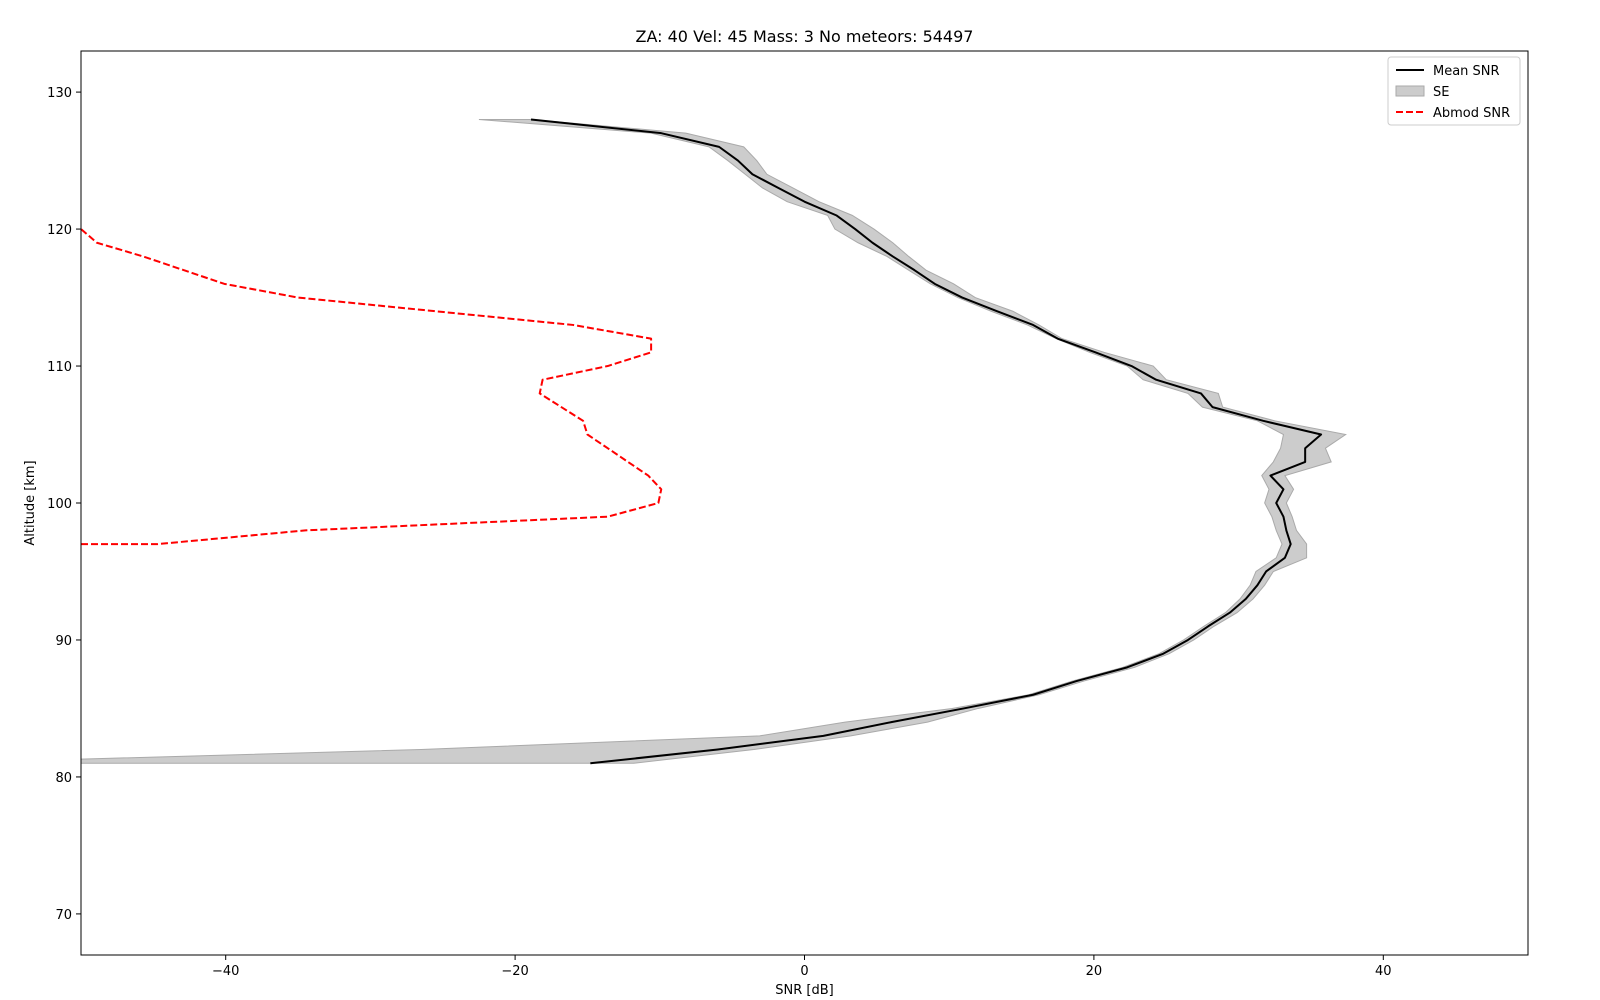  What do you see at coordinates (805, 36) in the screenshot?
I see `chart-title: ZA: 40 Vel: 45 Mass: 3 No meteors: 54497` at bounding box center [805, 36].